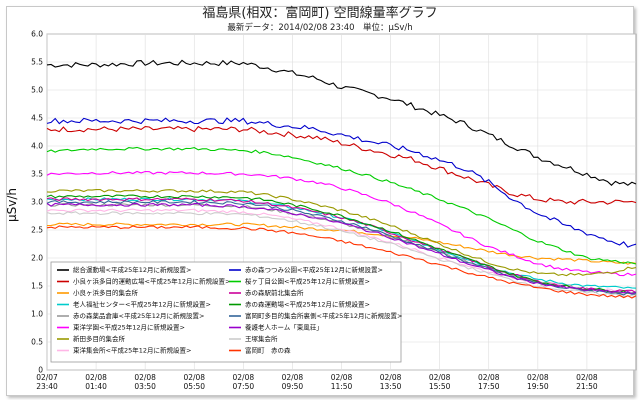  What do you see at coordinates (37, 146) in the screenshot?
I see `y-tick-label: 4.0` at bounding box center [37, 146].